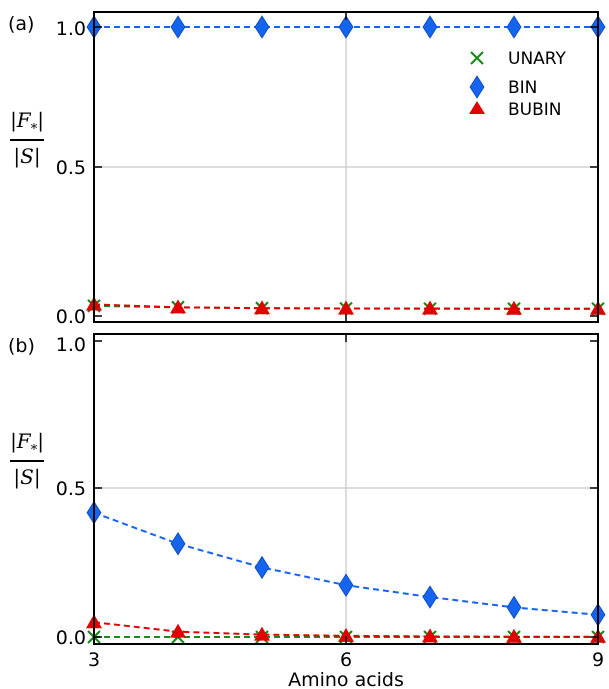 The height and width of the screenshot is (689, 609). I want to click on panel-a-ytick-label: 0.0, so click(71, 317).